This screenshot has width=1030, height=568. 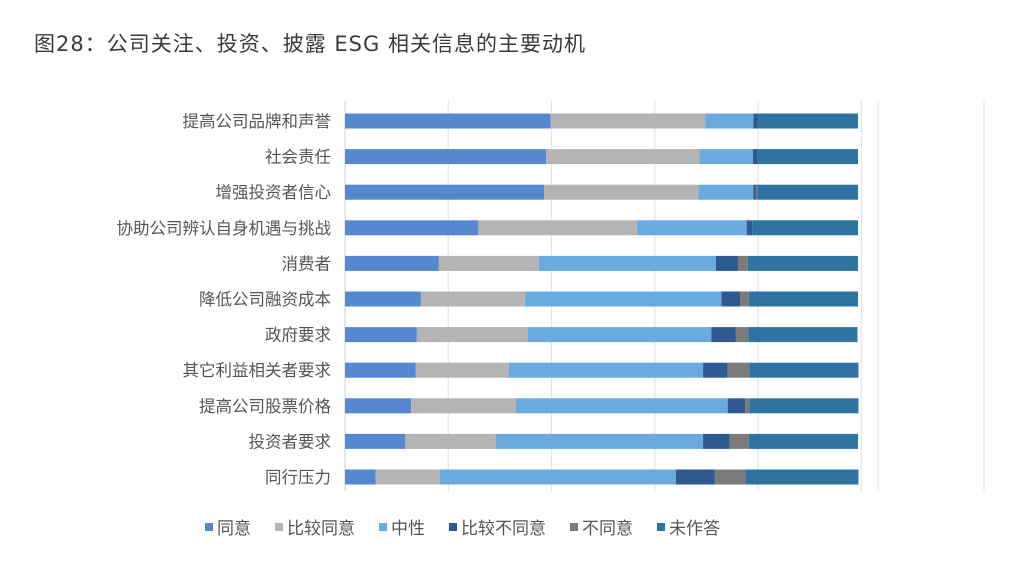 I want to click on legend-label: 同意, so click(x=234, y=529).